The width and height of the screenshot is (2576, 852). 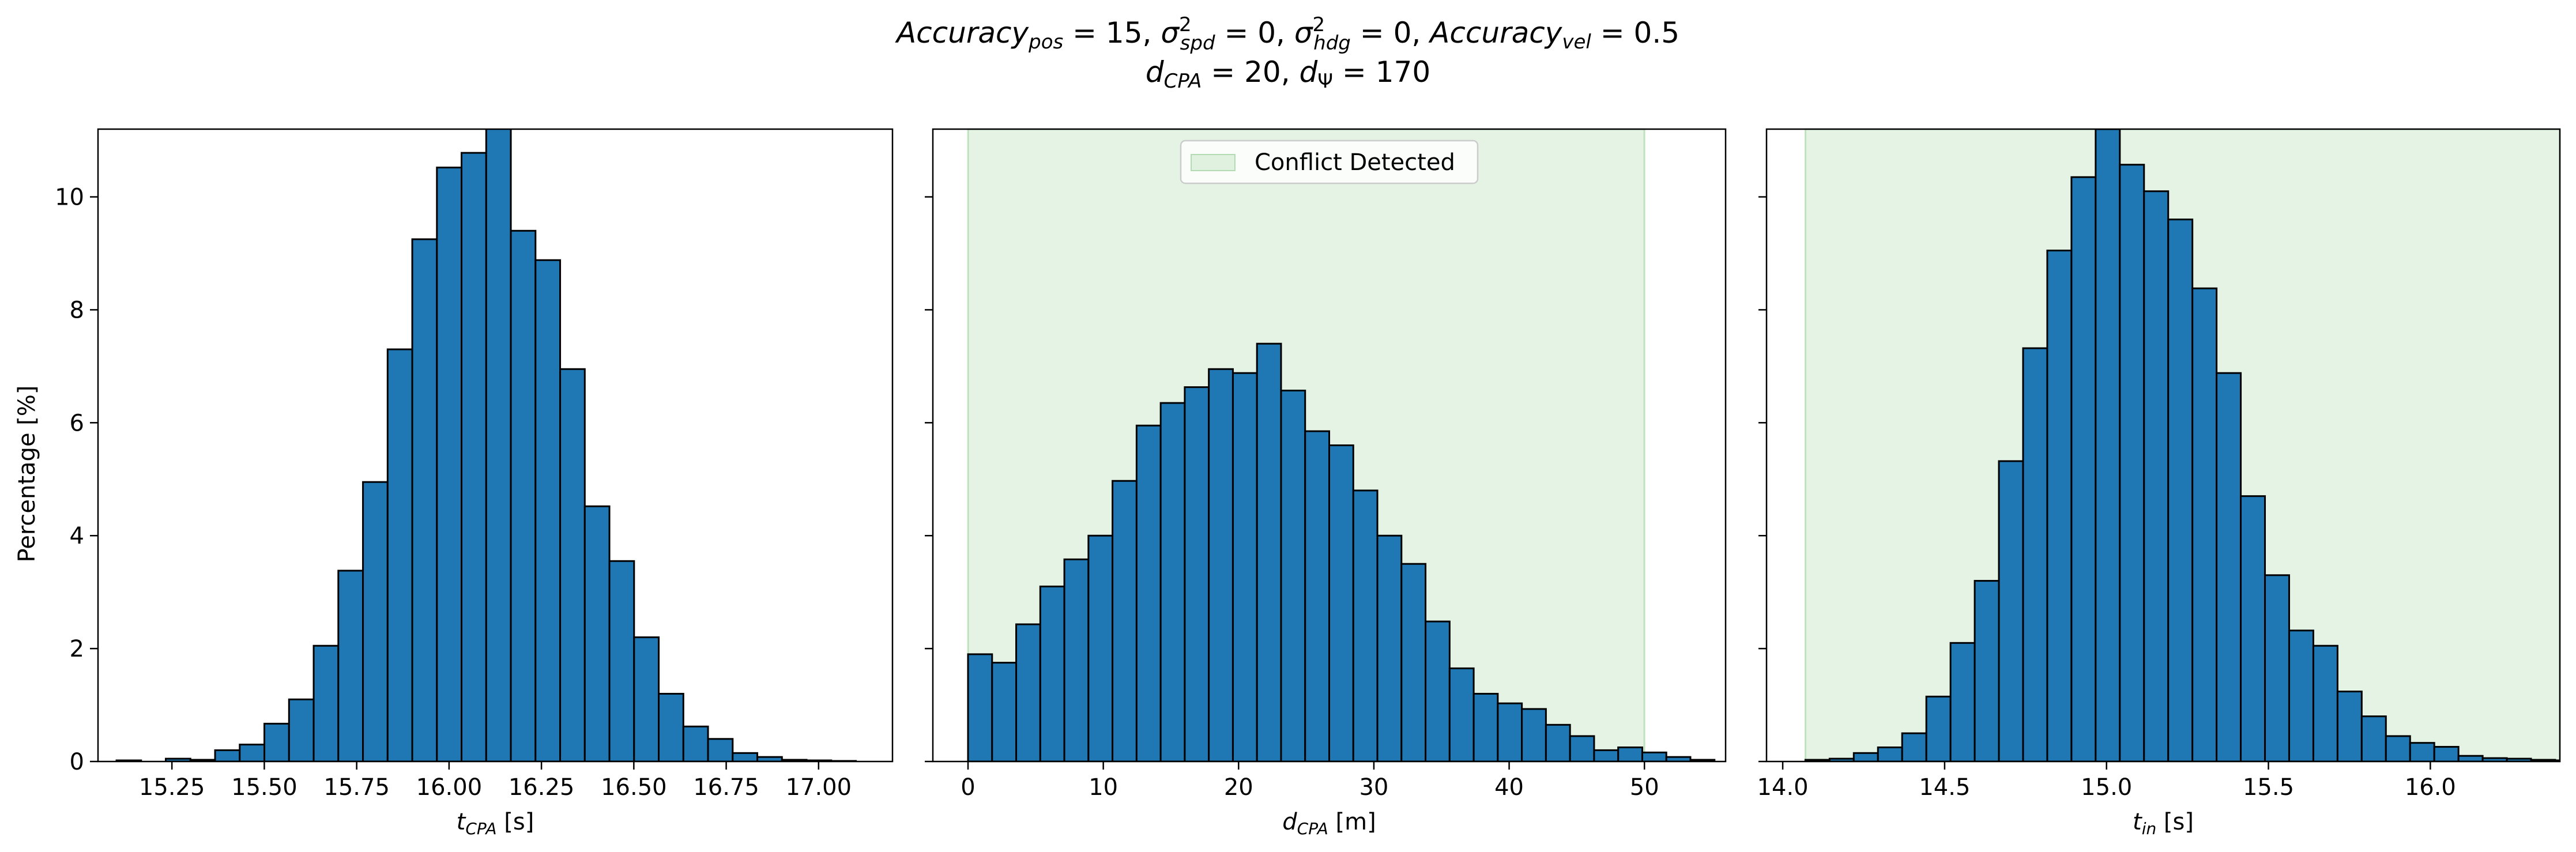 What do you see at coordinates (77, 310) in the screenshot?
I see `y-tick-label: 8` at bounding box center [77, 310].